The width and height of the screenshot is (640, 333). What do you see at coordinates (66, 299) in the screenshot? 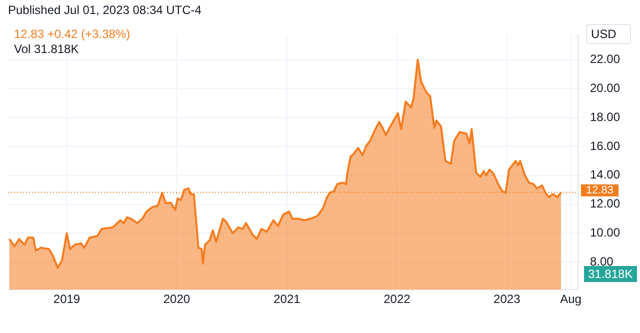
I see `x-tick-label: 2019` at bounding box center [66, 299].